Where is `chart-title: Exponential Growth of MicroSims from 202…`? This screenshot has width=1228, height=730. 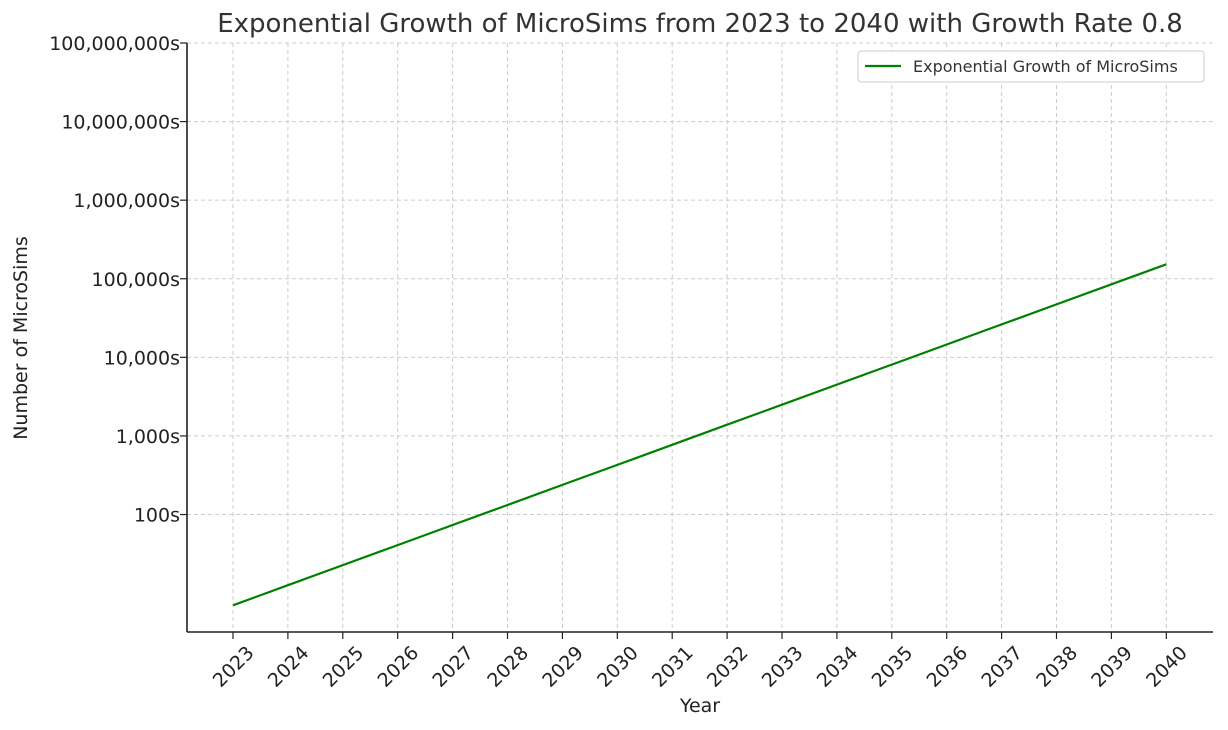
chart-title: Exponential Growth of MicroSims from 202… is located at coordinates (700, 24).